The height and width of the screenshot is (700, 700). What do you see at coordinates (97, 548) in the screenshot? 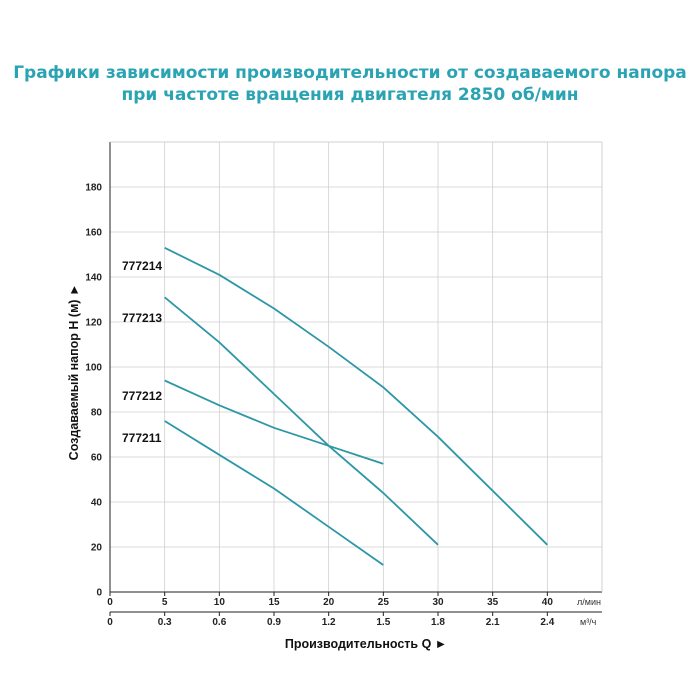
I see `y-tick-label: 20` at bounding box center [97, 548].